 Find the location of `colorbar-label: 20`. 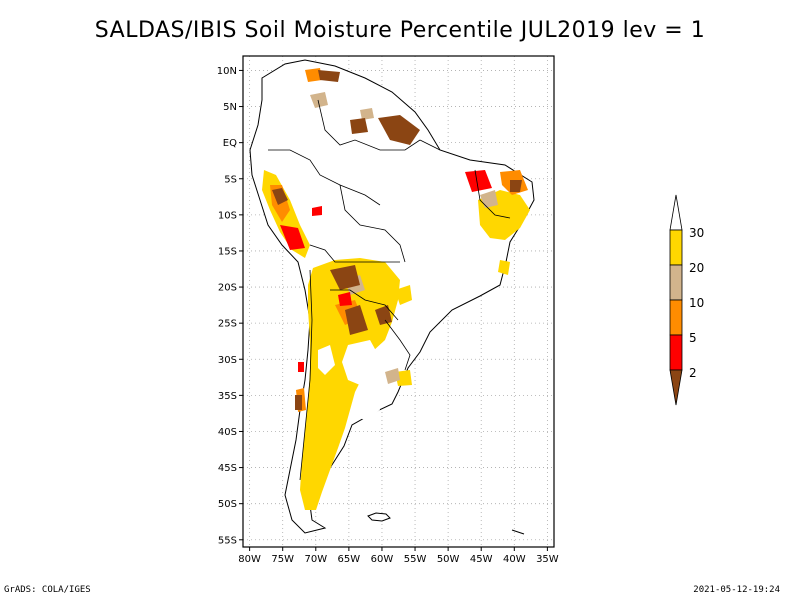

colorbar-label: 20 is located at coordinates (696, 268).